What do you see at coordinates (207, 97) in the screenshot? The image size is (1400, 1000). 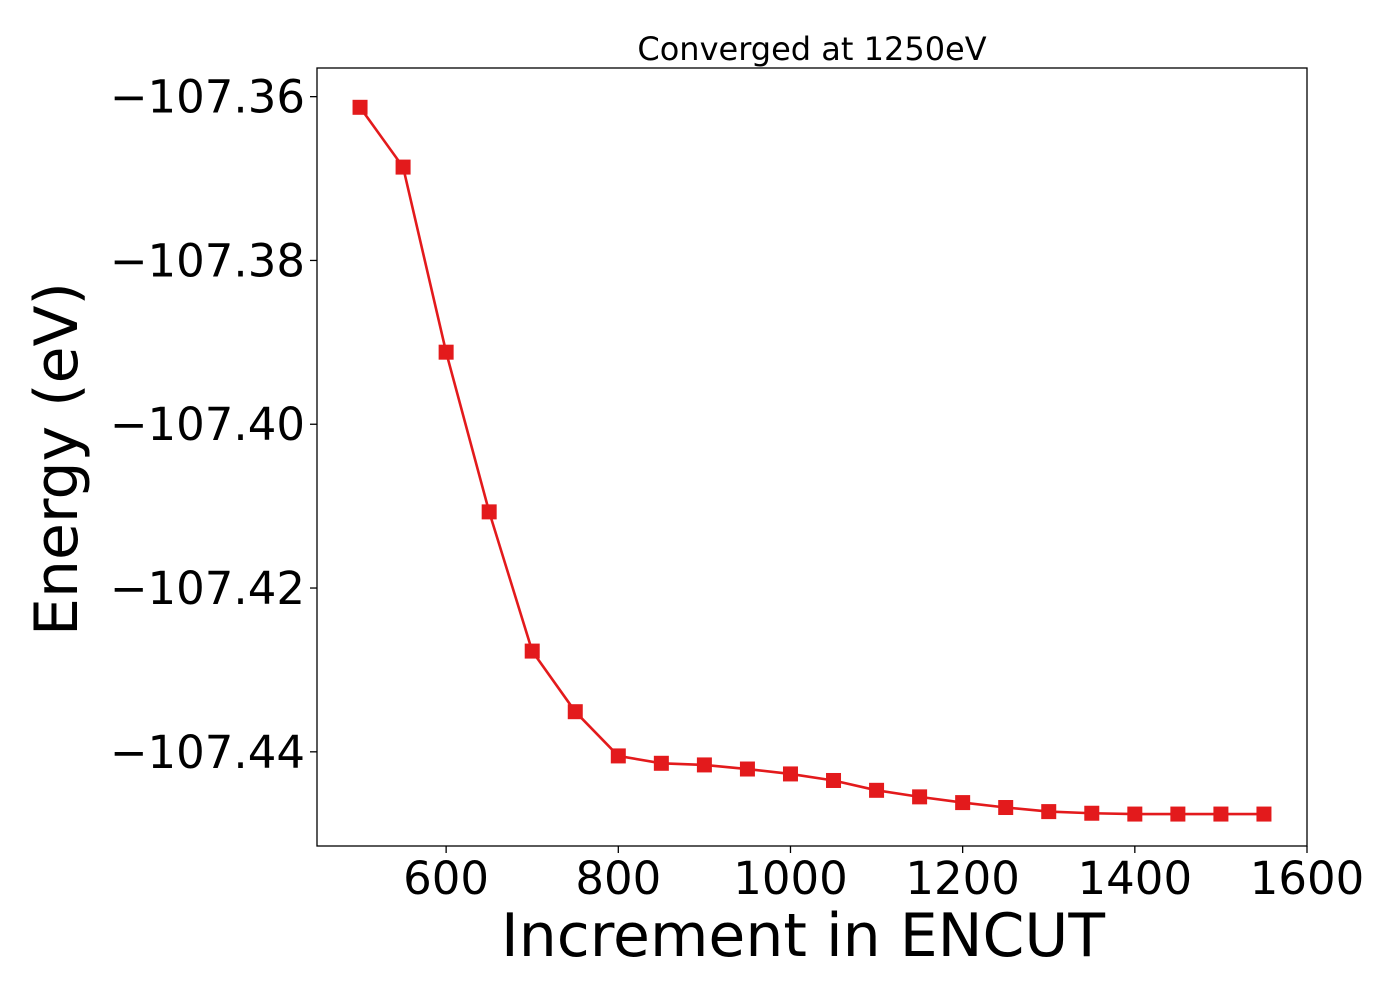 I see `y-tick-label: −107.36` at bounding box center [207, 97].